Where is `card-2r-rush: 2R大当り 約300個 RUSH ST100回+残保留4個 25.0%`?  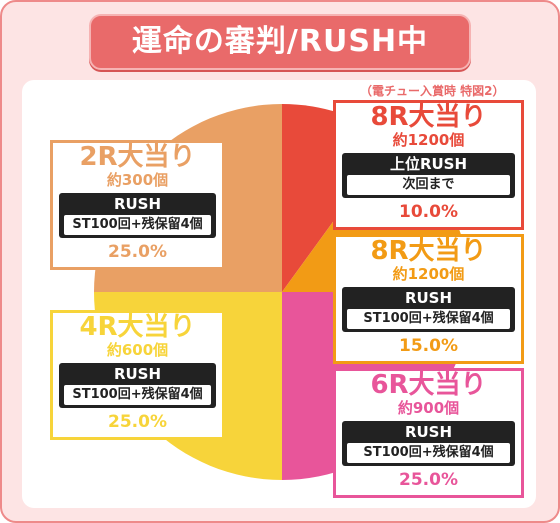 card-2r-rush: 2R大当り 約300個 RUSH ST100回+残保留4個 25.0% is located at coordinates (137, 205).